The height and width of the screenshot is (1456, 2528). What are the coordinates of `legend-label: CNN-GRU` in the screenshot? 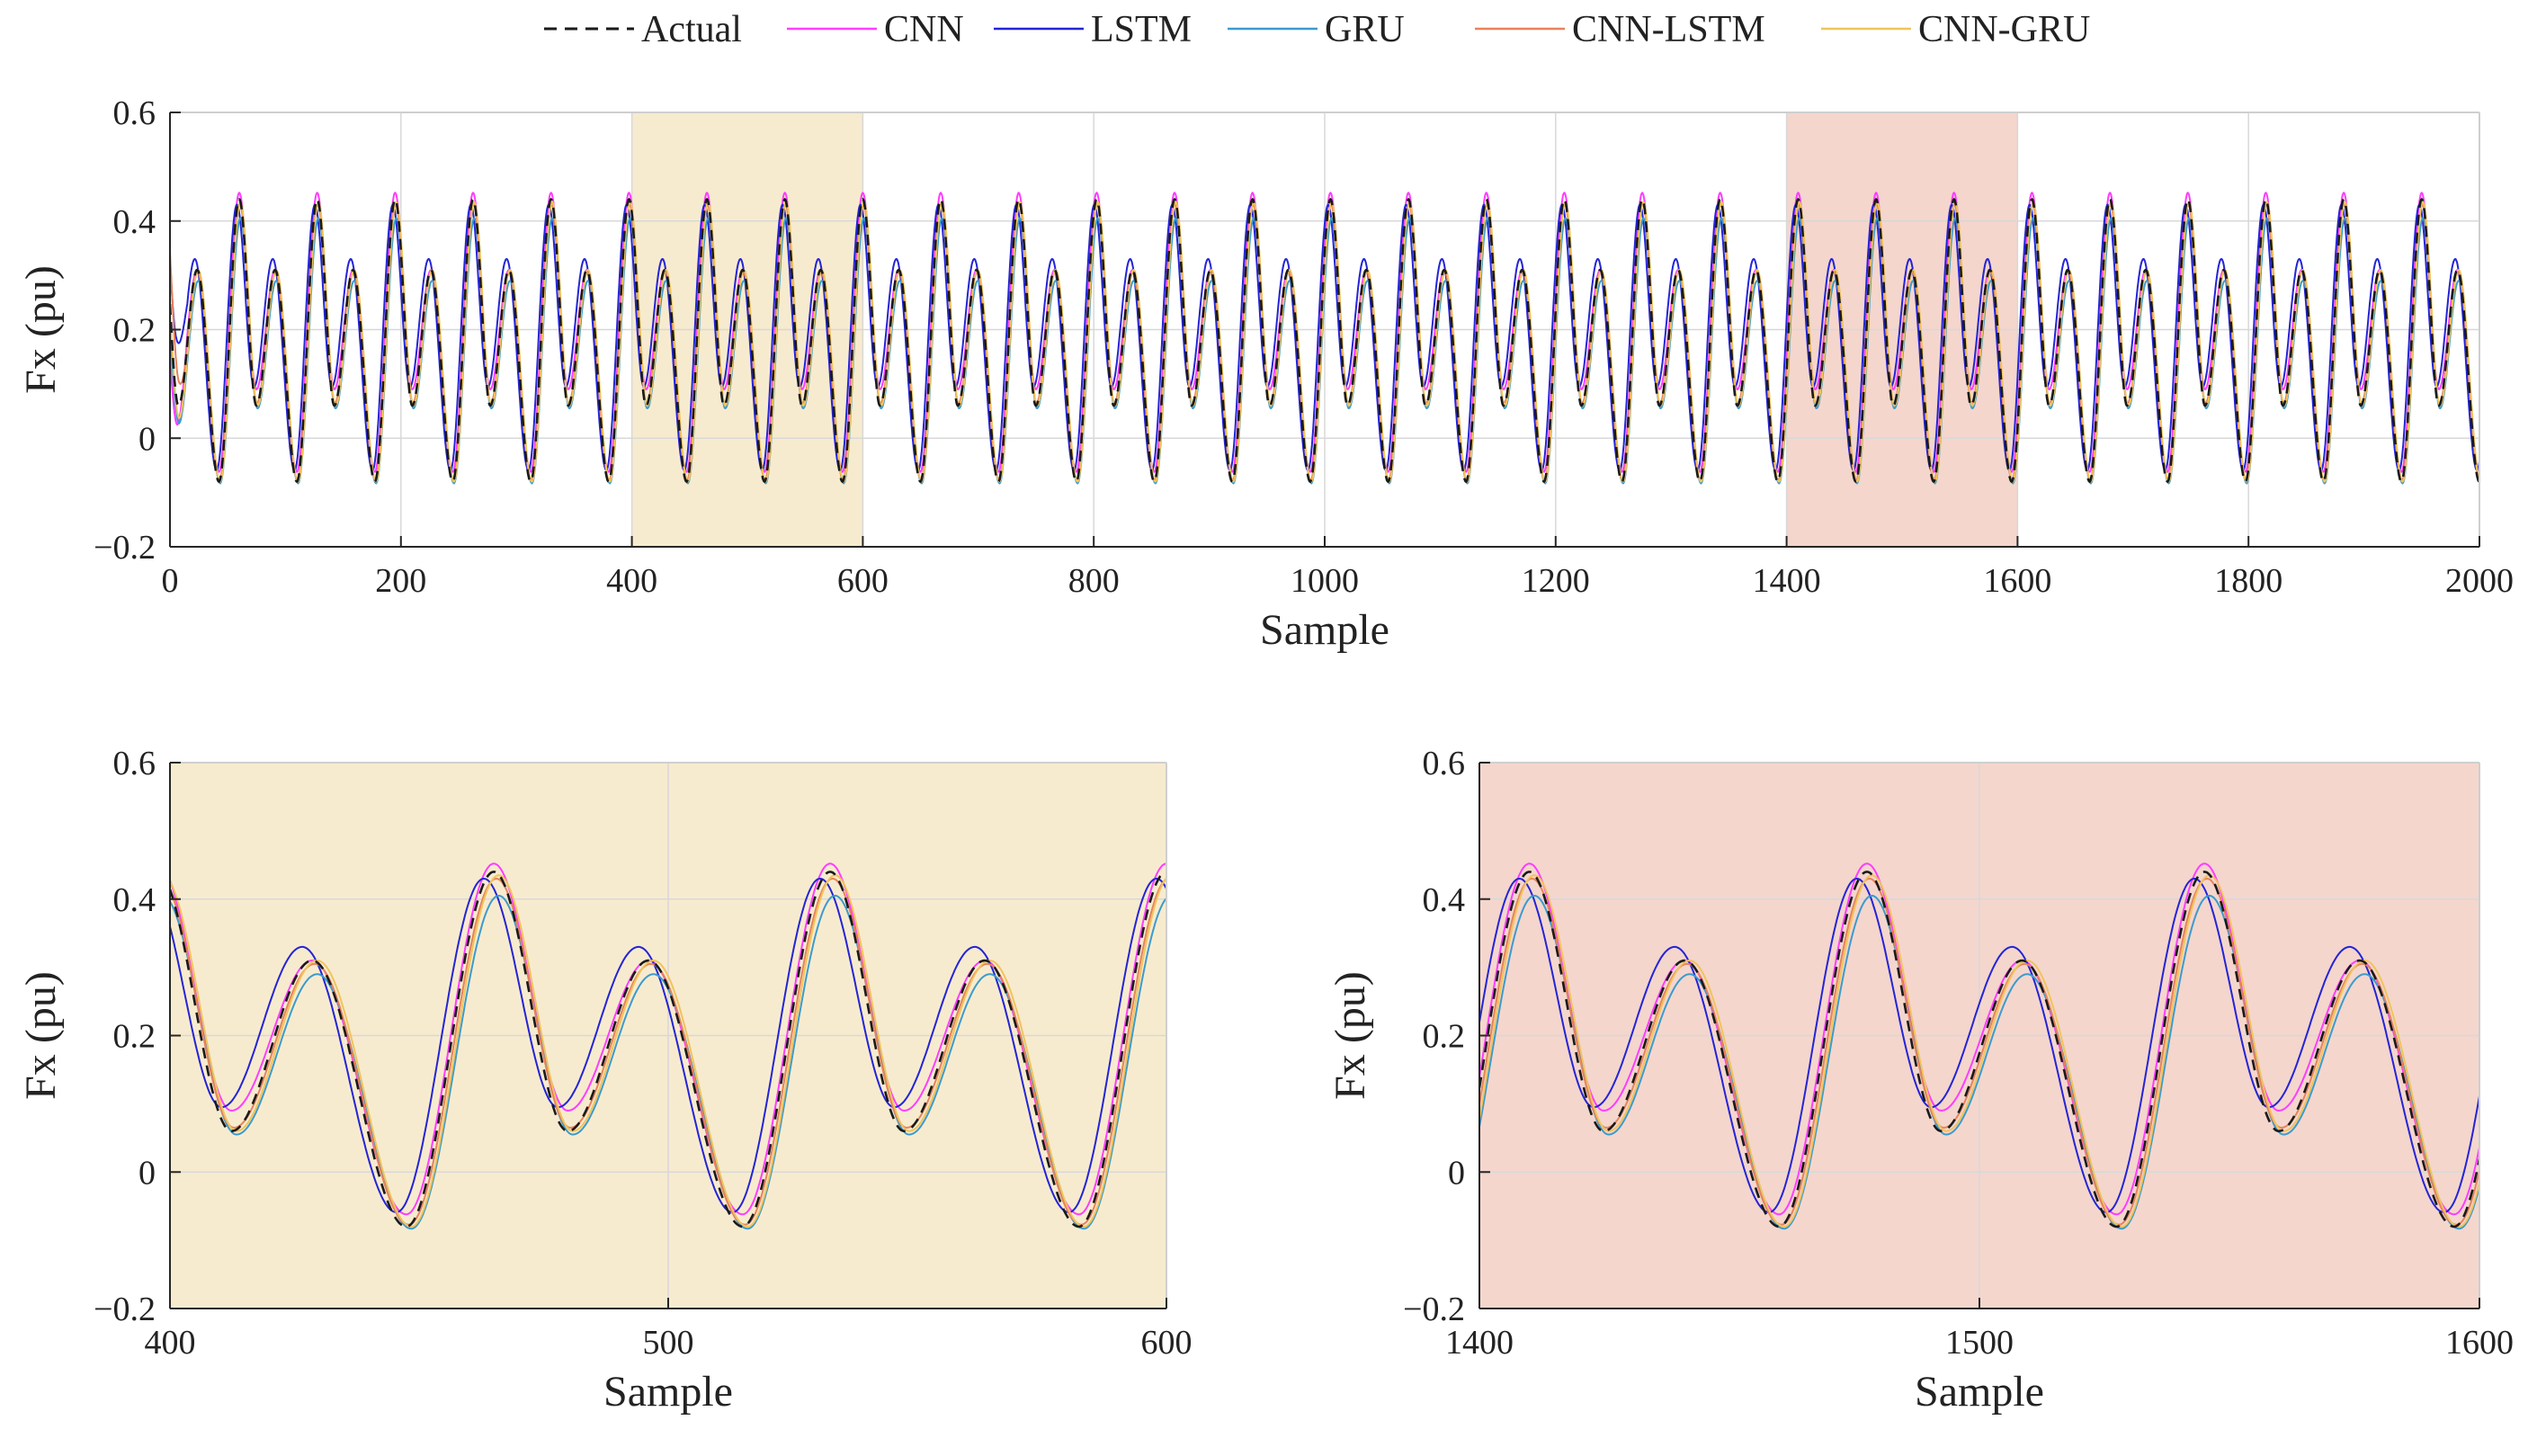 It's located at (2004, 30).